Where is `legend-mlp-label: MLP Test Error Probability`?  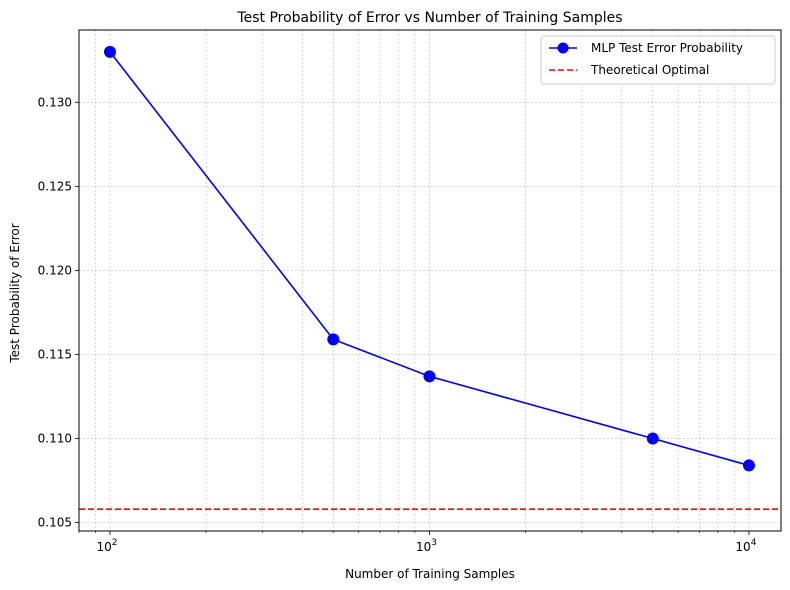 legend-mlp-label: MLP Test Error Probability is located at coordinates (667, 48).